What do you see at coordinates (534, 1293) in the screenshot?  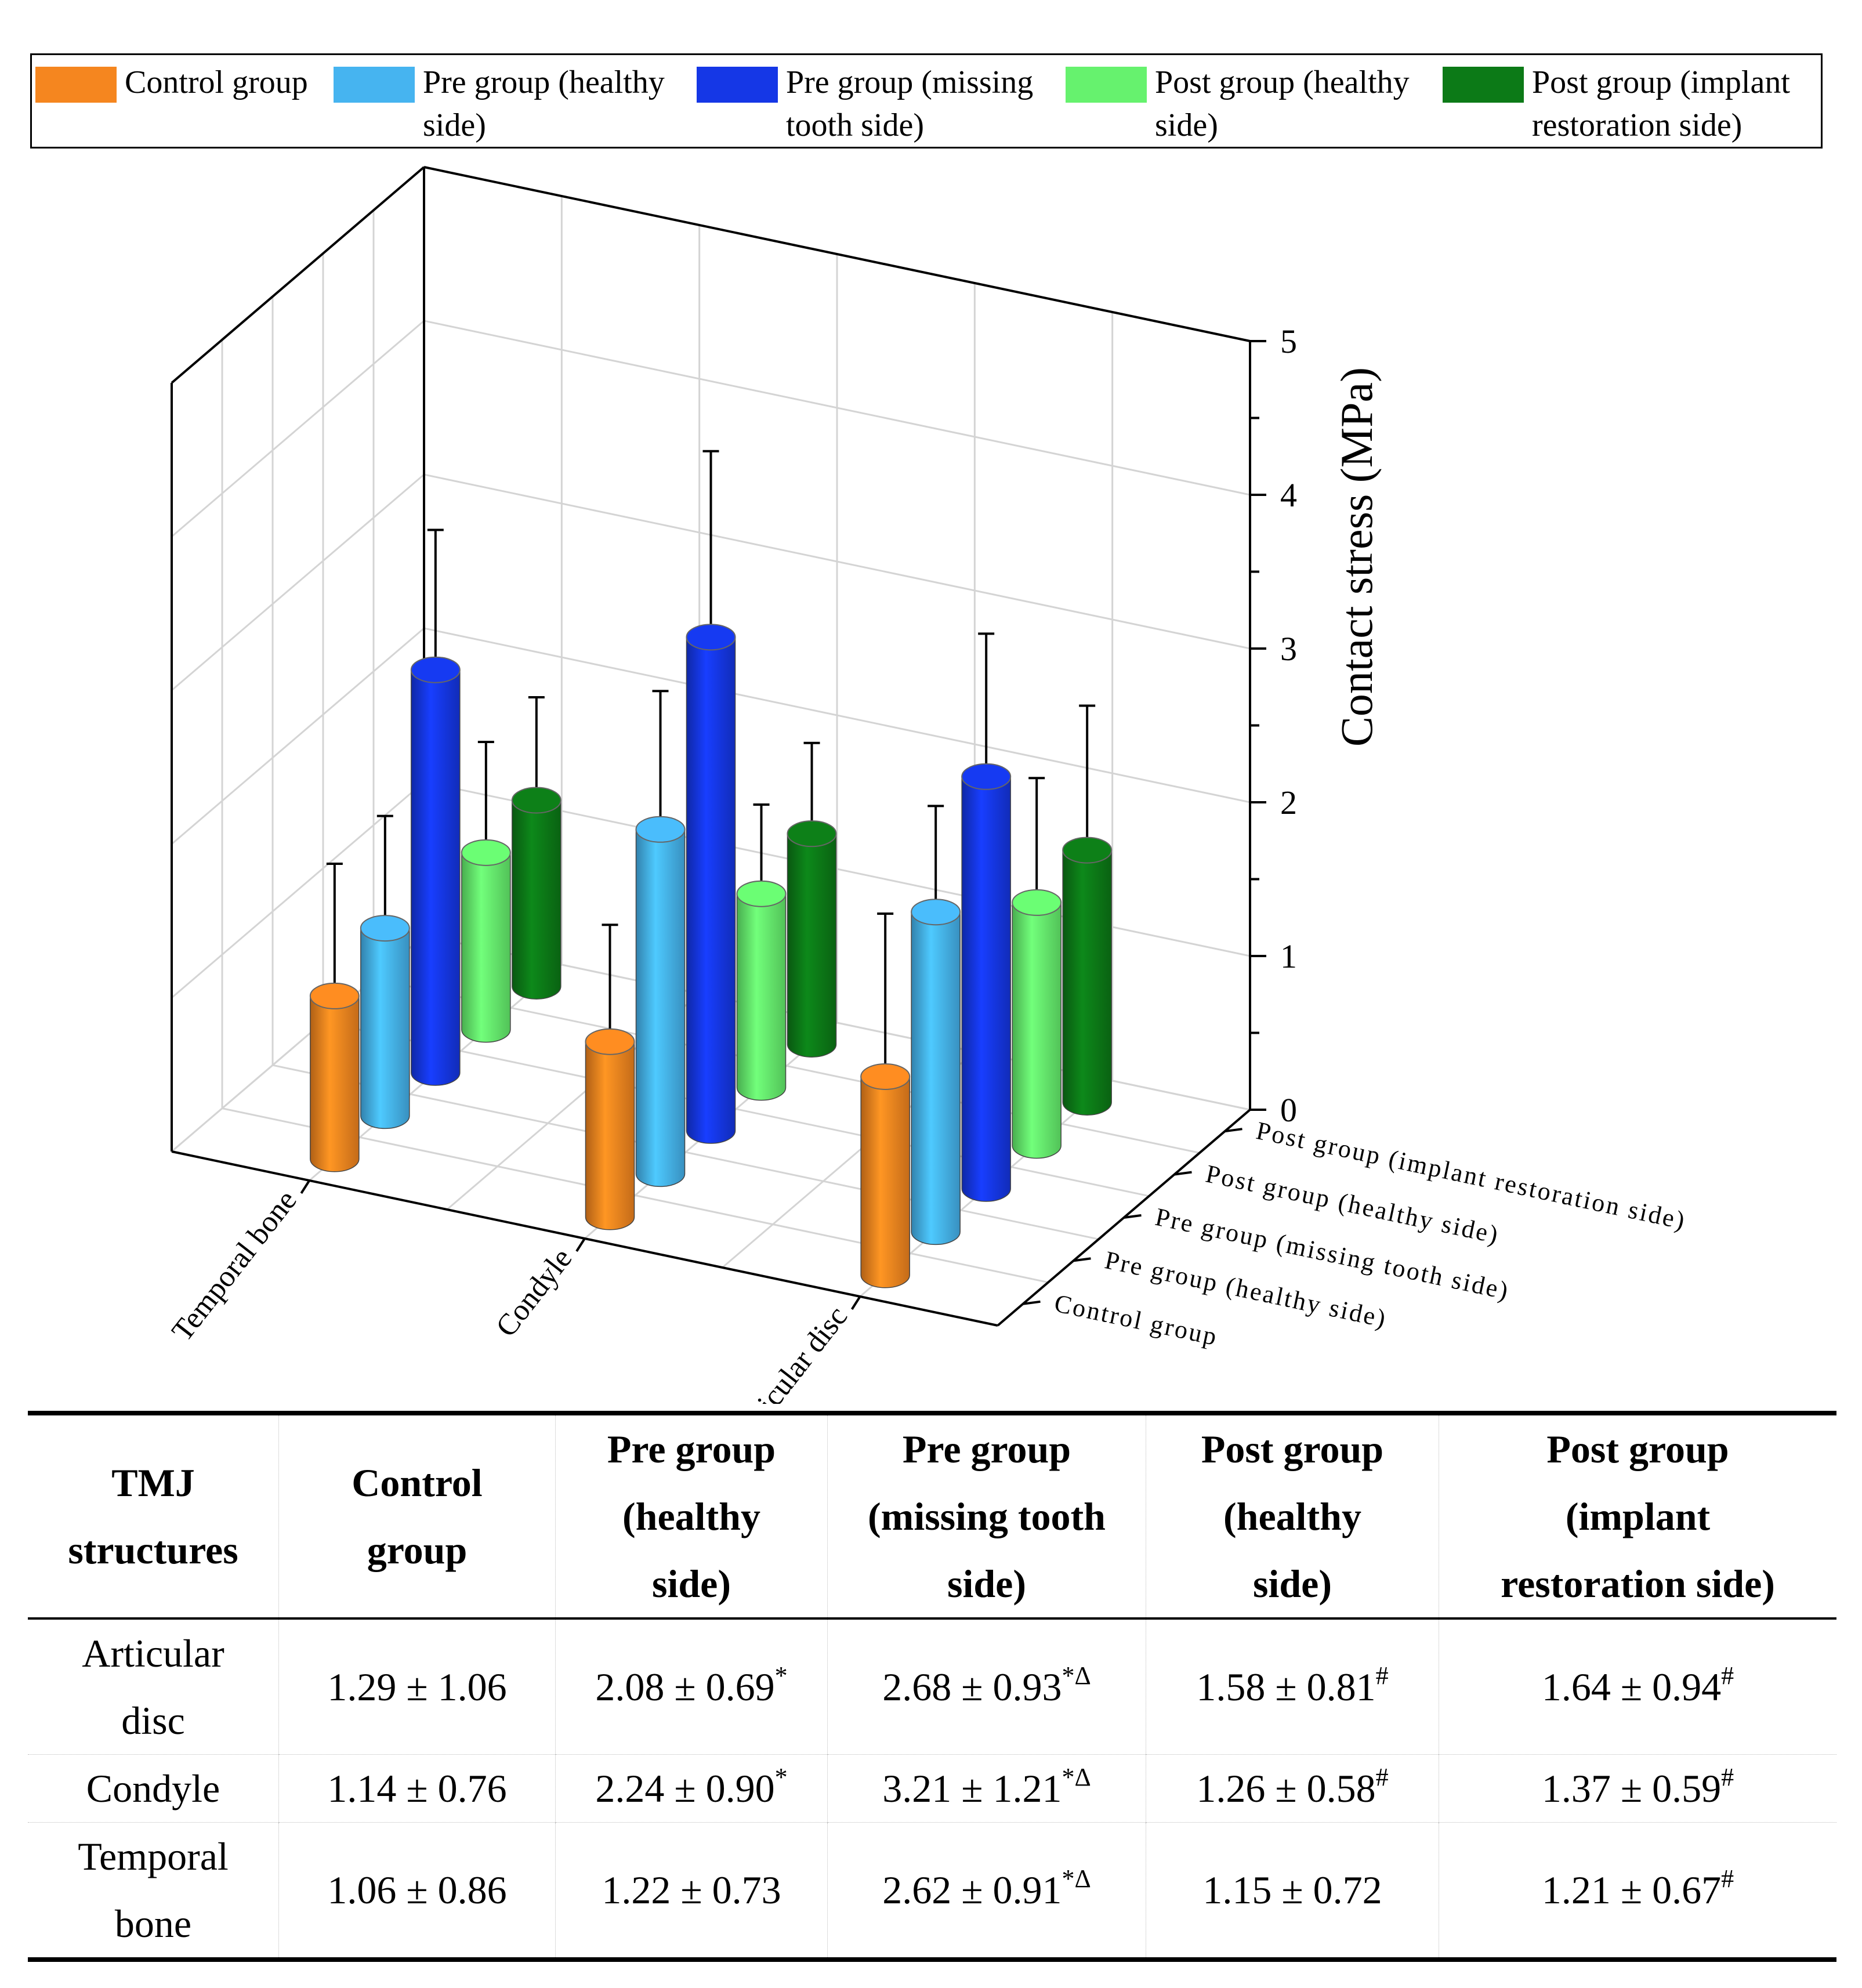 I see `x-tick-label: Condyle` at bounding box center [534, 1293].